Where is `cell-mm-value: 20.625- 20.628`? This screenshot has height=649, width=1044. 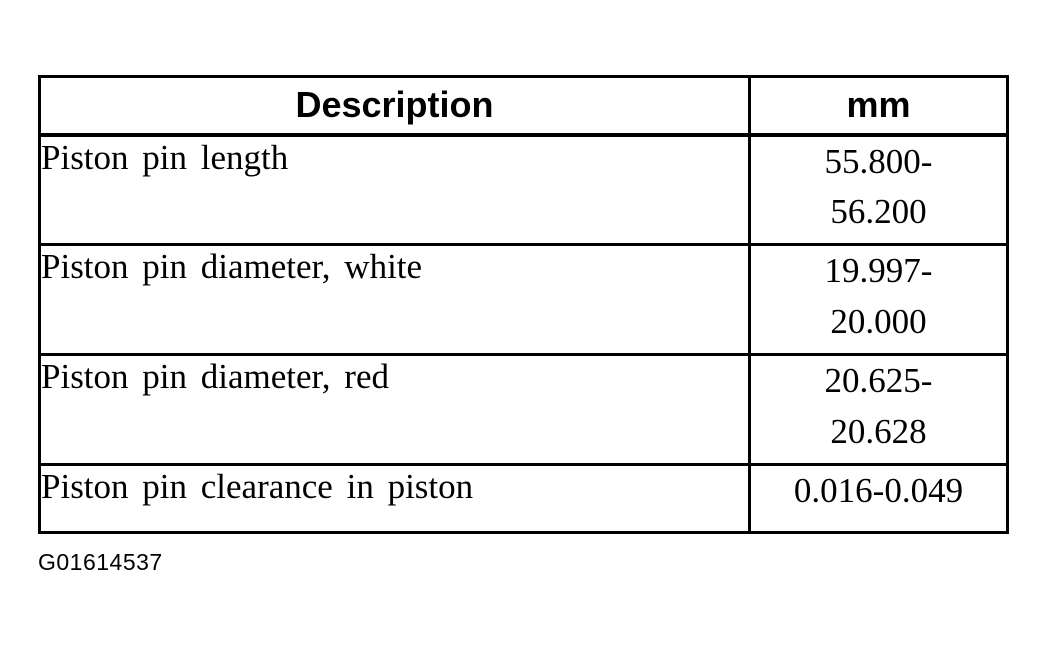
cell-mm-value: 20.625- 20.628 is located at coordinates (878, 409).